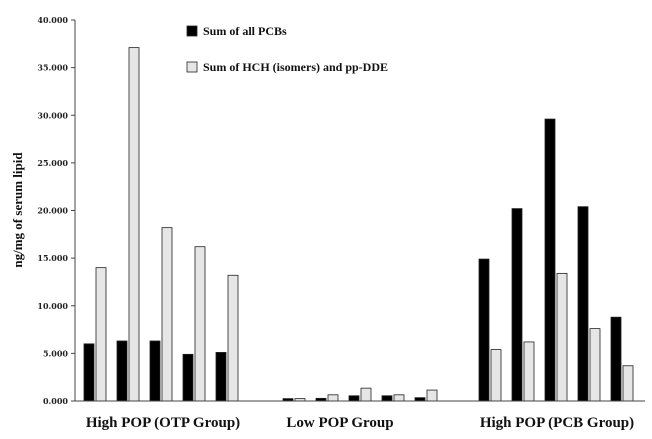 The height and width of the screenshot is (439, 652). Describe the element at coordinates (52, 211) in the screenshot. I see `y-tick-label: 20.000` at that location.